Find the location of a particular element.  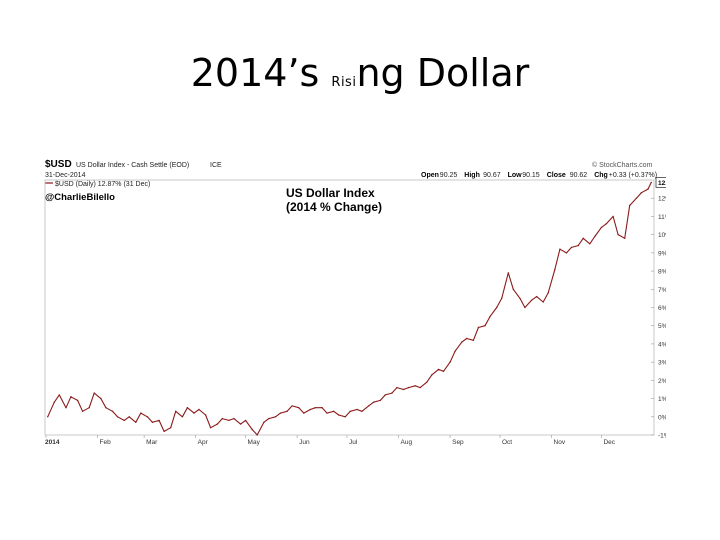

quote-value-chg: +0.33 (+0.37%) is located at coordinates (633, 175).